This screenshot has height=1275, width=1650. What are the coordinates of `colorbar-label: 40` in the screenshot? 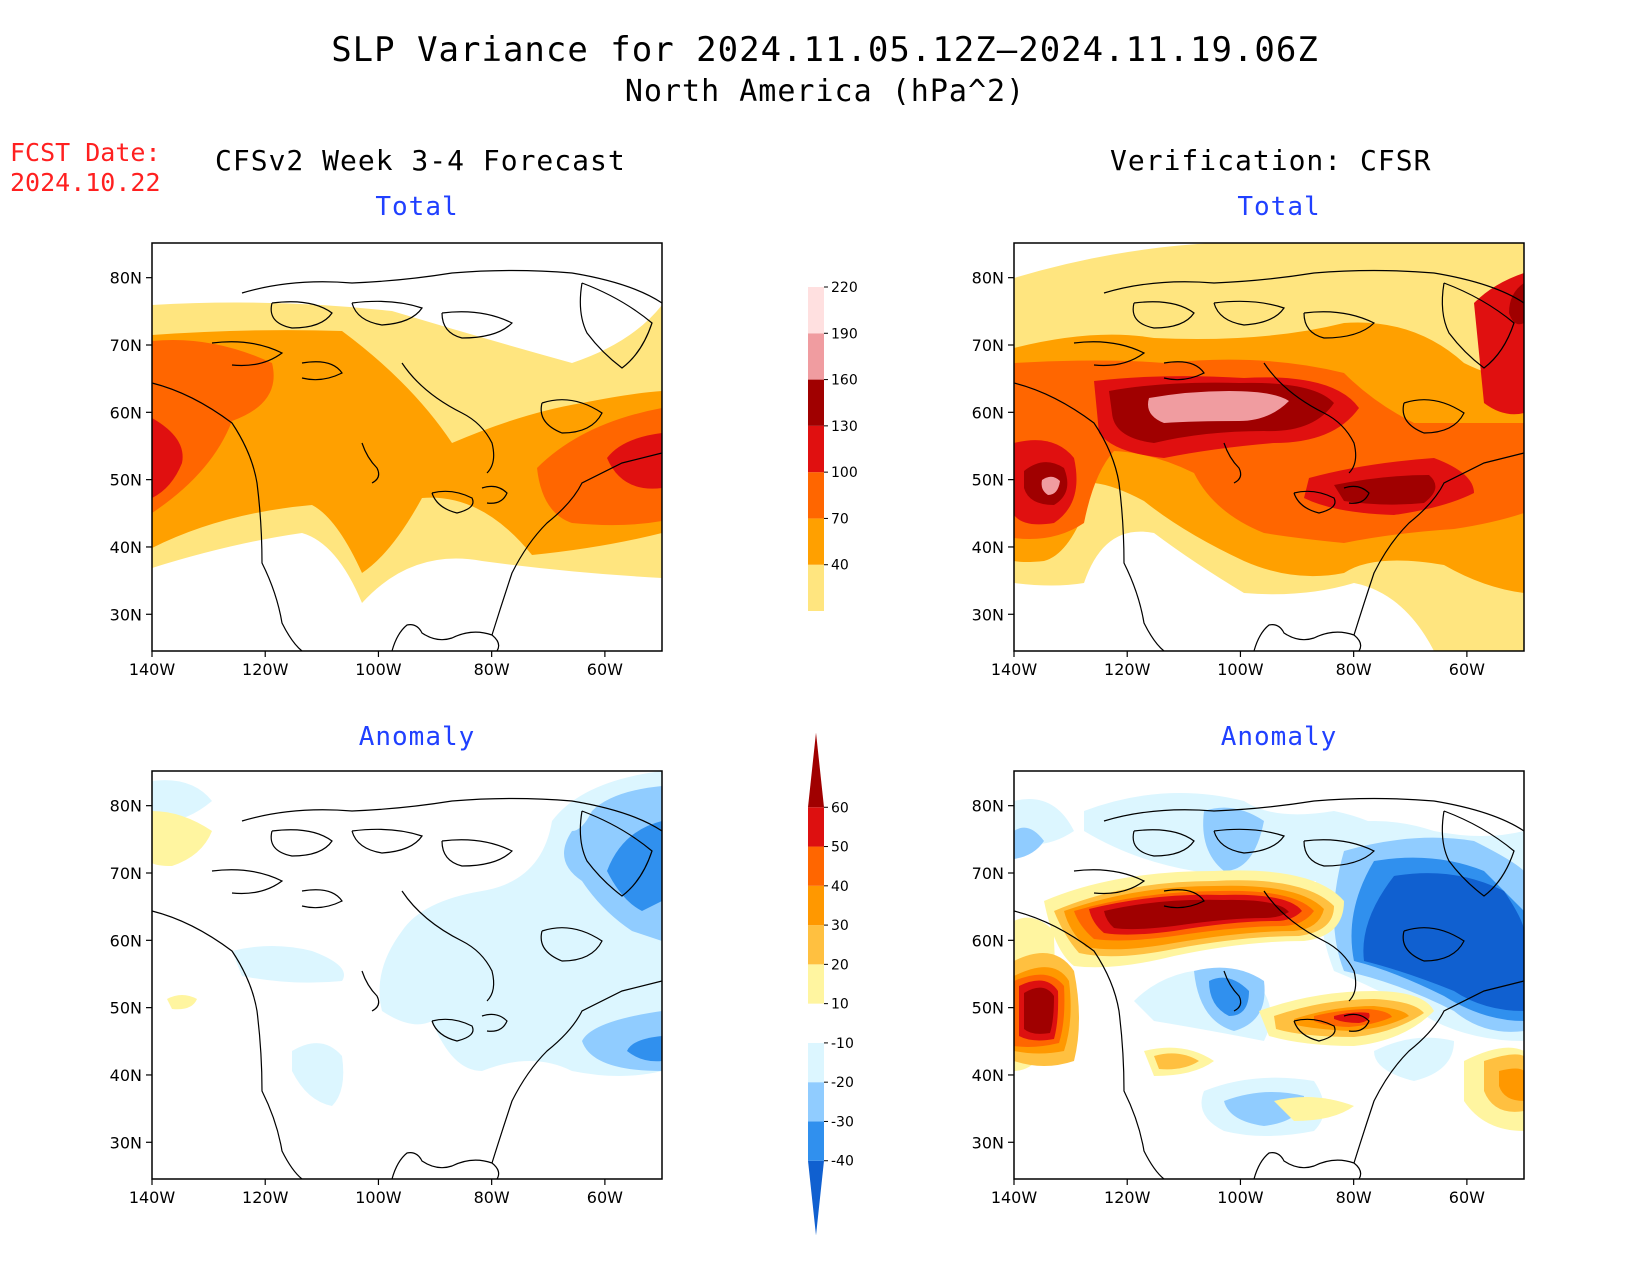 It's located at (840, 887).